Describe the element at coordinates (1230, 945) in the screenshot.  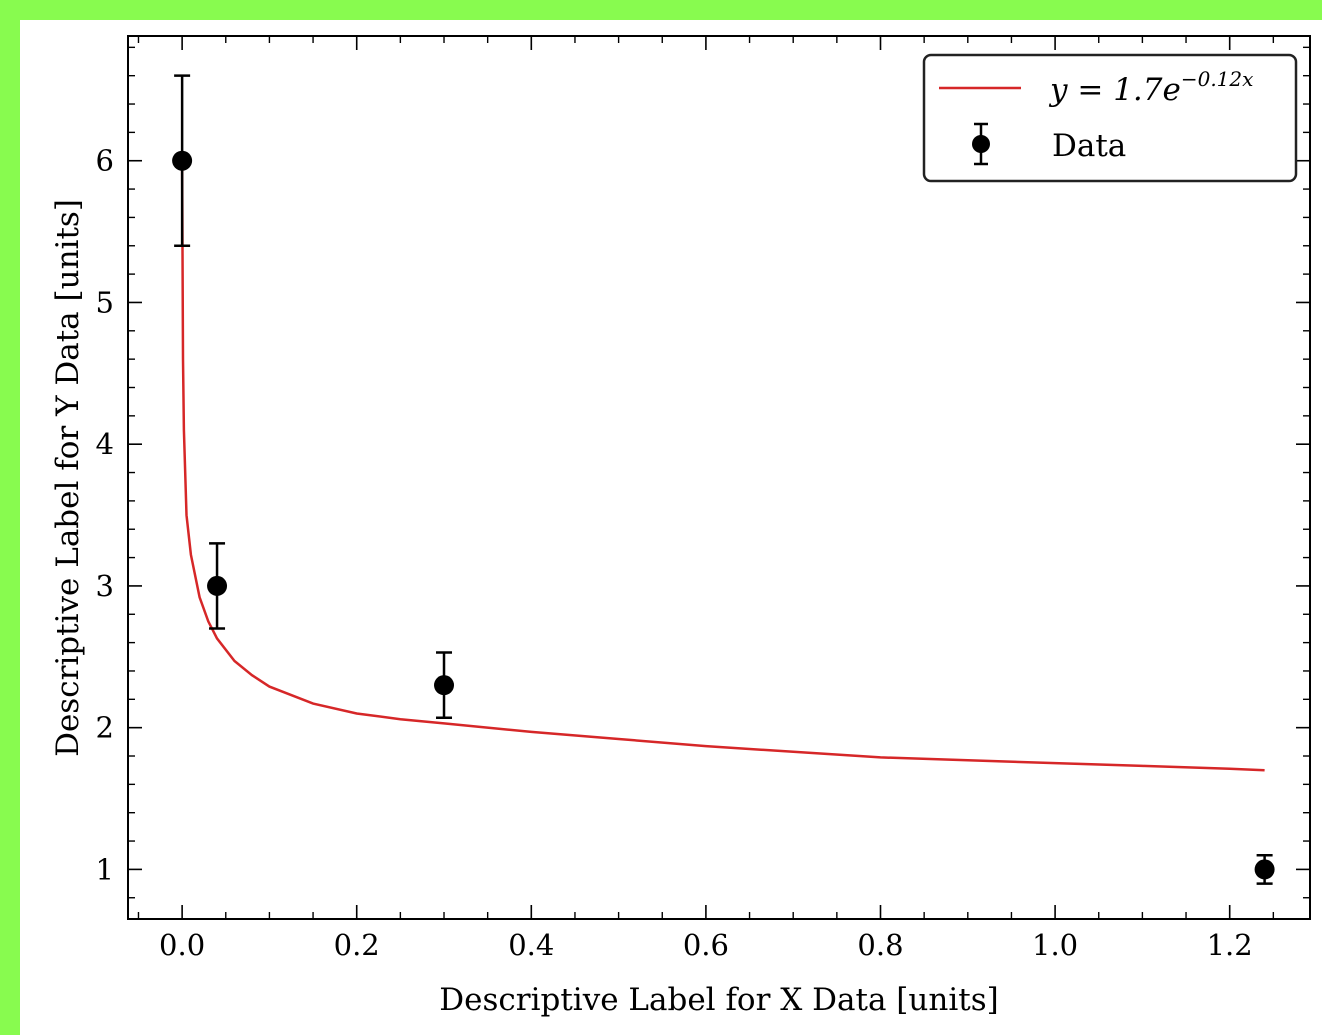
I see `x-tick-label: 1.2` at that location.